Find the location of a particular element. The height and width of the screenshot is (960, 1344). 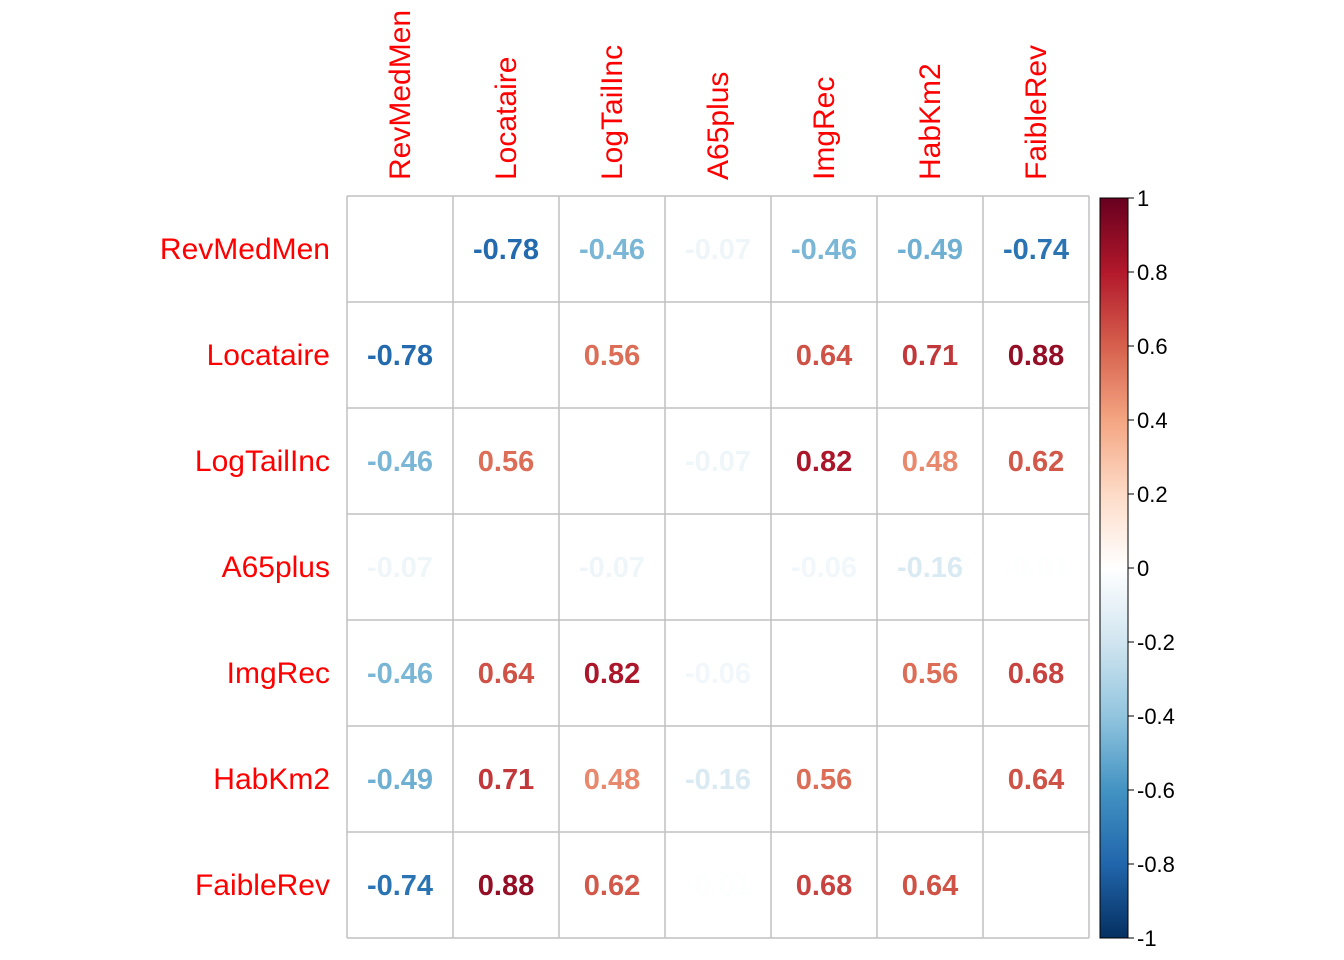

colorbar-tick-label: 0.2 is located at coordinates (1152, 494).